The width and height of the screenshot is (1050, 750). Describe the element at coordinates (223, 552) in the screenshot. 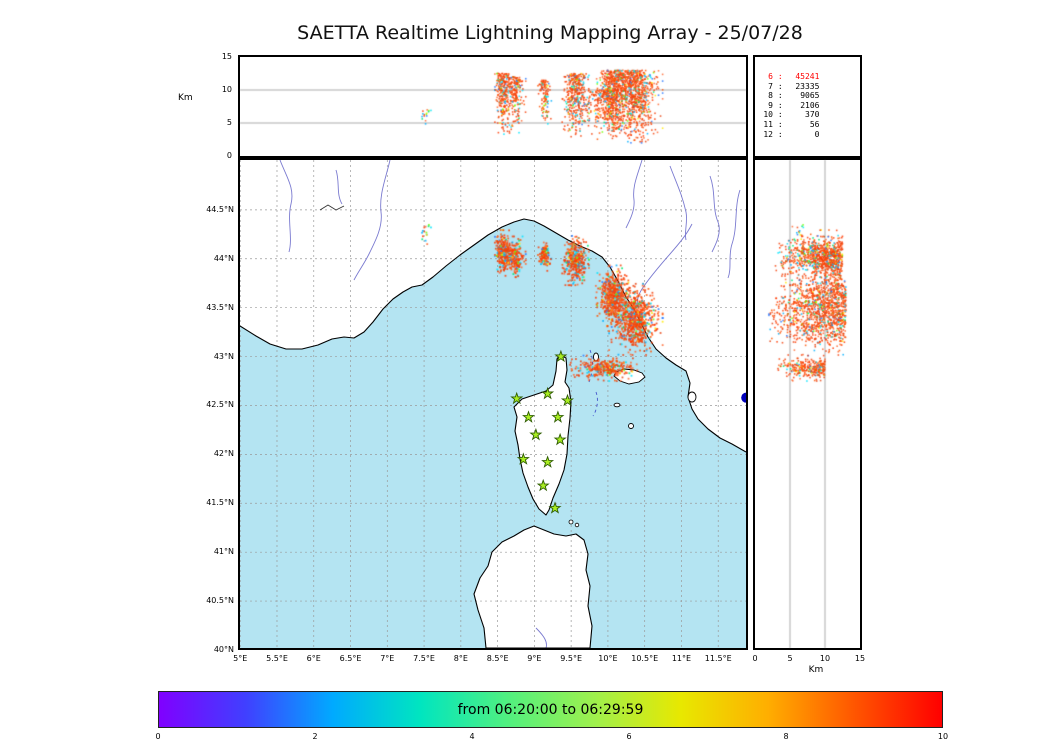

I see `map-y-tick: 41°N` at that location.